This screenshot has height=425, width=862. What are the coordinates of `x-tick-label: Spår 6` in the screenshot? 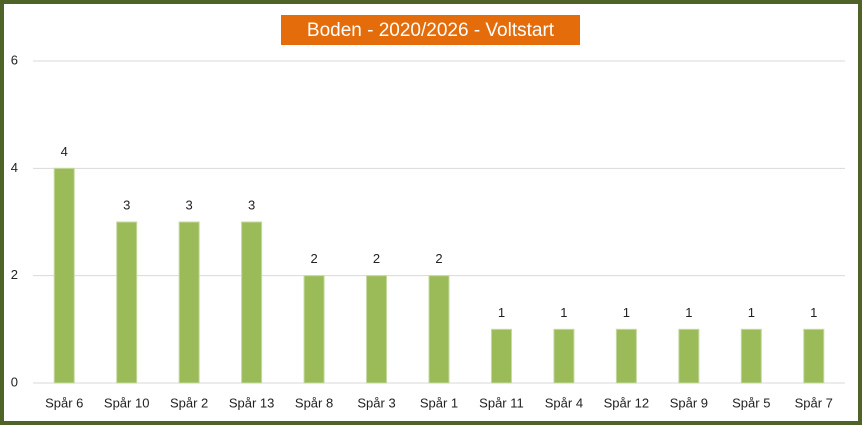 It's located at (64, 402).